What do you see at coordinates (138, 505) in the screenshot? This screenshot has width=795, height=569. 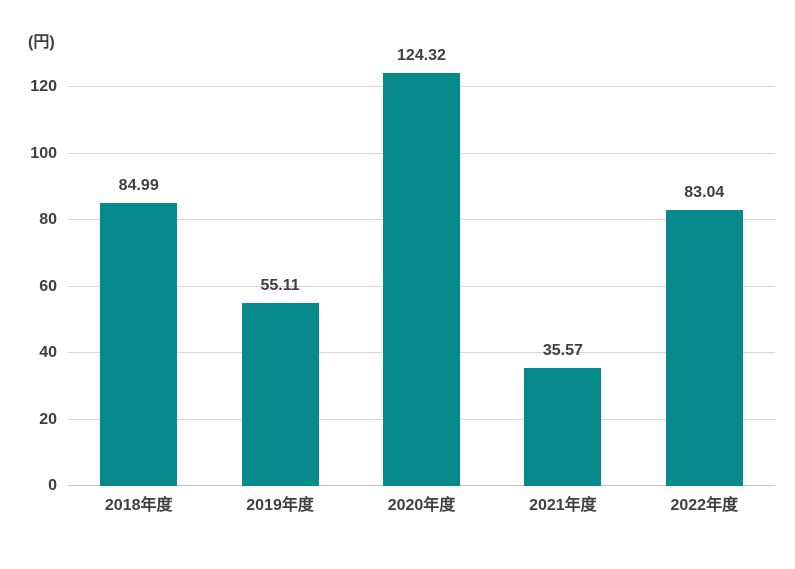 I see `x-axis-tick-label: 2018年度` at bounding box center [138, 505].